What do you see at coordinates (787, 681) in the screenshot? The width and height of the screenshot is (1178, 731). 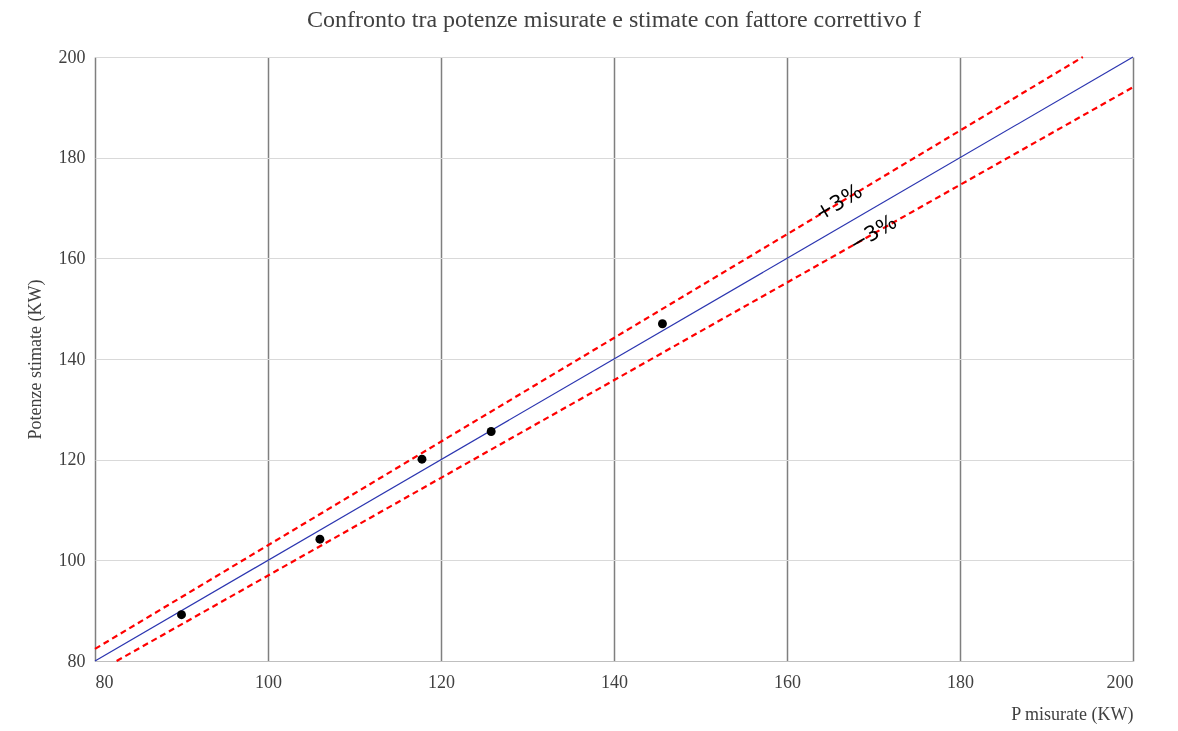 I see `x-tick-label: 160` at bounding box center [787, 681].